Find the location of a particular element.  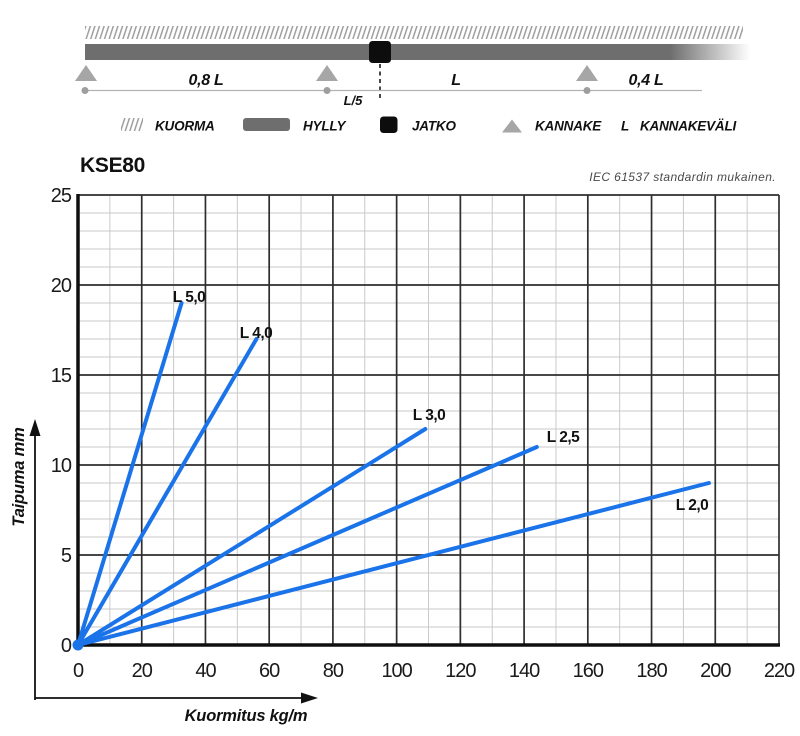

y-tick-label: 25 is located at coordinates (61, 196).